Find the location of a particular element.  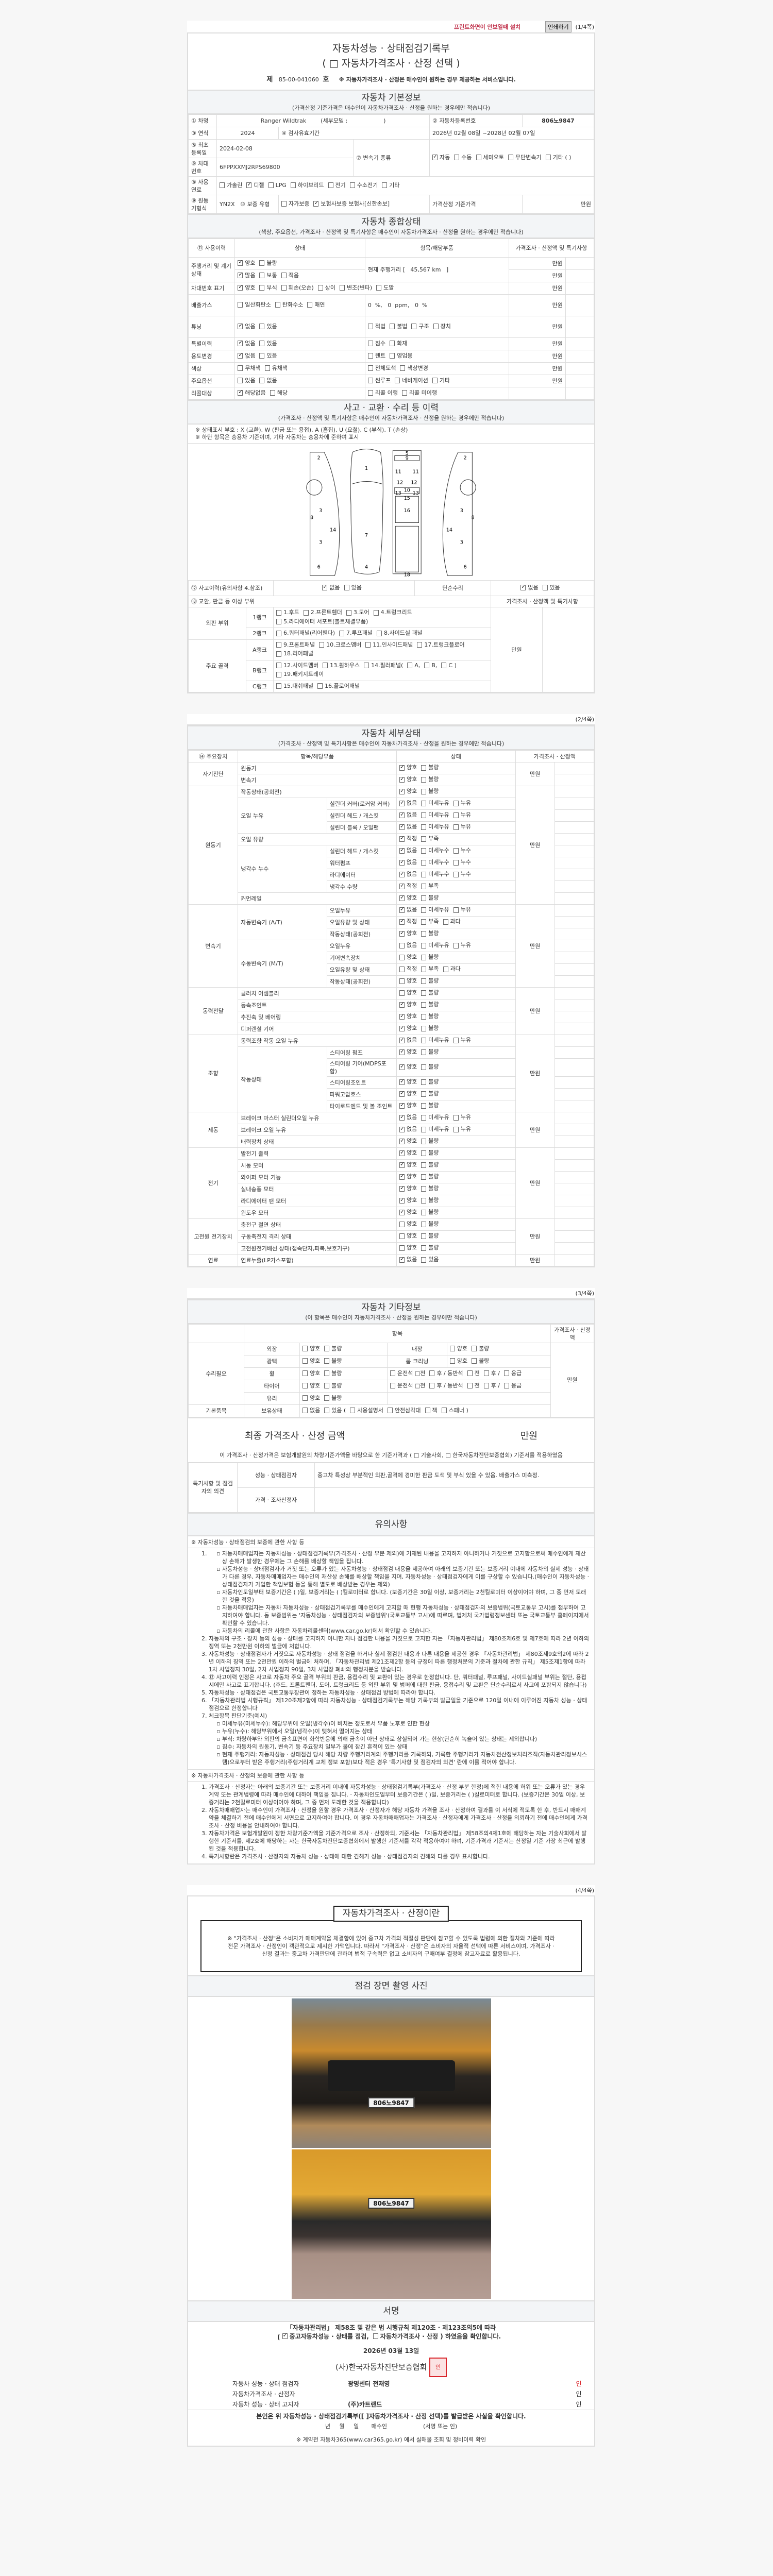

checkbox-option: 무단변속기 is located at coordinates (525, 158).